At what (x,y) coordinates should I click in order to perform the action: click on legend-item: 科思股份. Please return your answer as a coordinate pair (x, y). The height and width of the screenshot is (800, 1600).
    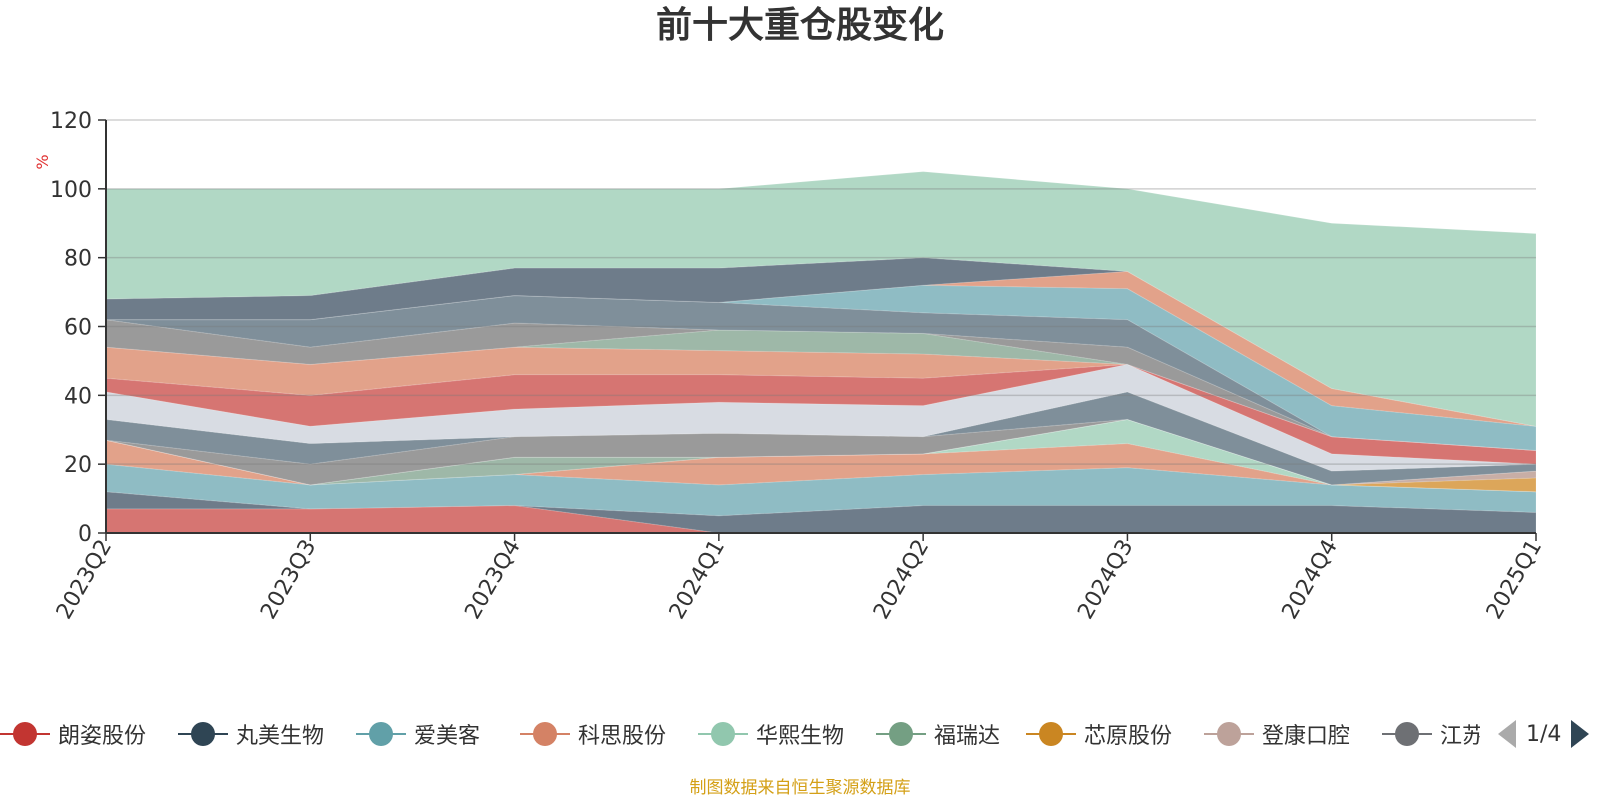
    Looking at the image, I should click on (593, 734).